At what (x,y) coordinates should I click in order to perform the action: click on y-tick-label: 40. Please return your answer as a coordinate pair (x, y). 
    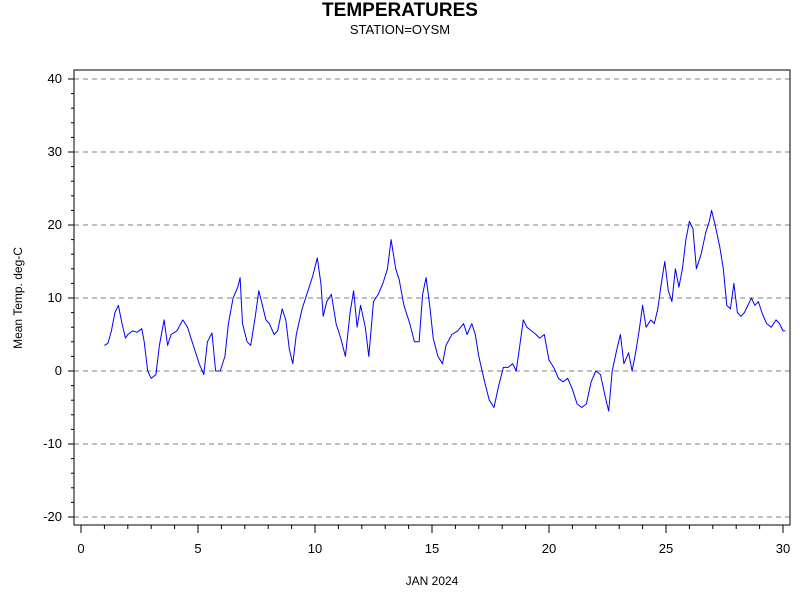
    Looking at the image, I should click on (55, 78).